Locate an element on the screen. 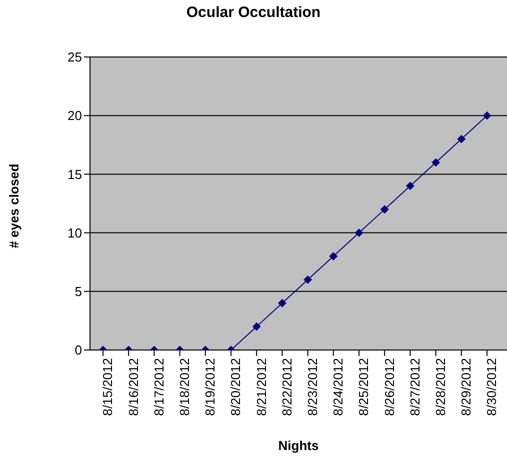 Image resolution: width=507 pixels, height=462 pixels. y-tick-label: 20 is located at coordinates (75, 116).